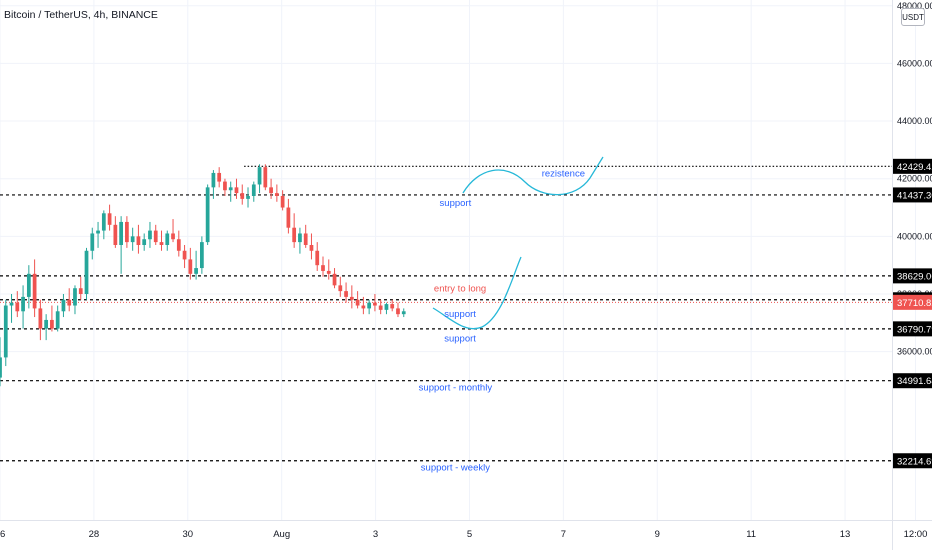  I want to click on level-label-text: 38629.06, so click(914, 276).